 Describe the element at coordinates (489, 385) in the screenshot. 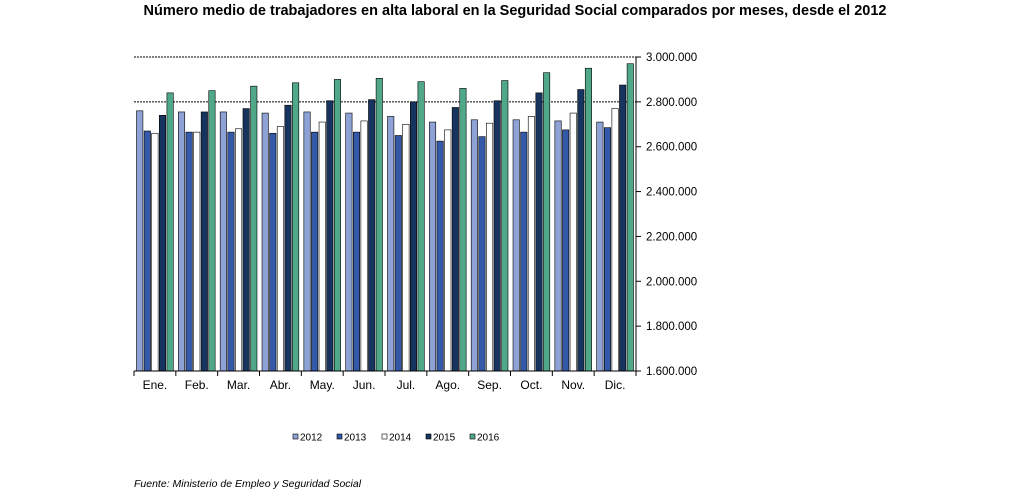

I see `x-tick-label: Sep.` at that location.